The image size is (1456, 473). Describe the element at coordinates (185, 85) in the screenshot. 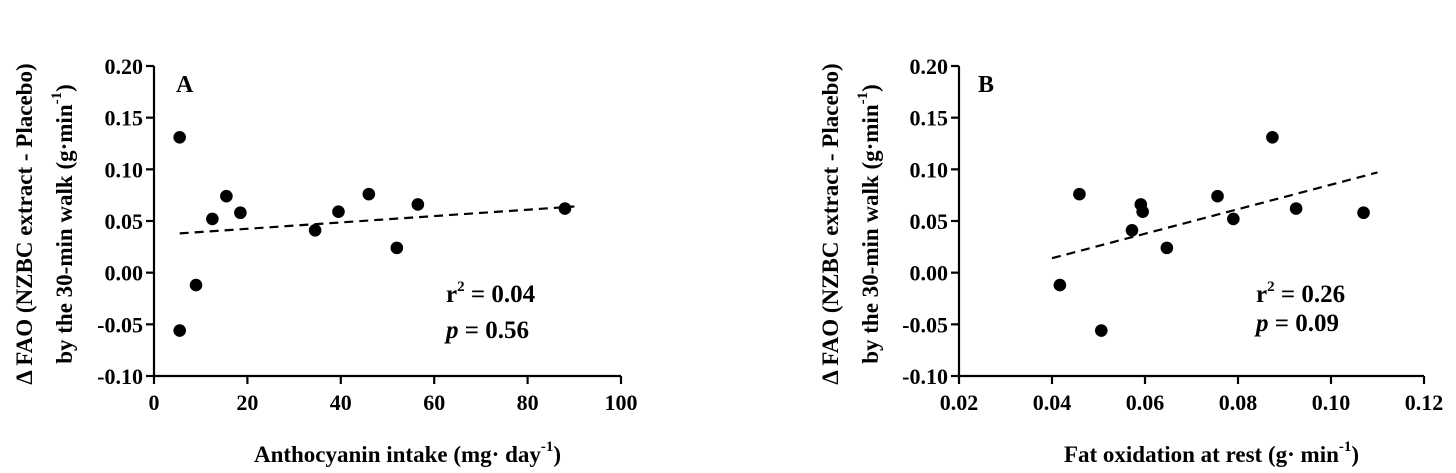

I see `chart-a-panel-letter: A` at that location.